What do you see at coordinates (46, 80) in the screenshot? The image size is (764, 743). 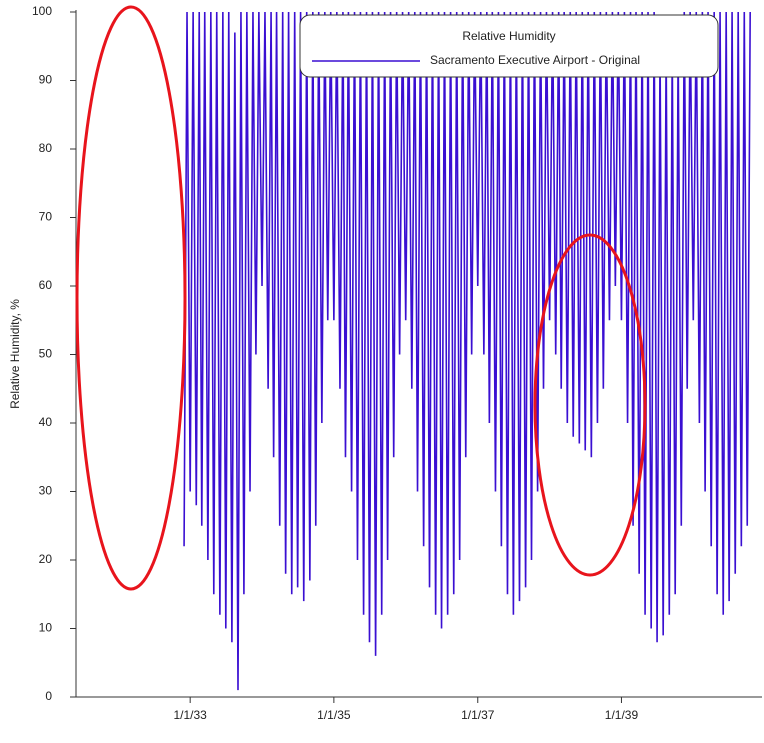 I see `y-tick-label: 90` at bounding box center [46, 80].